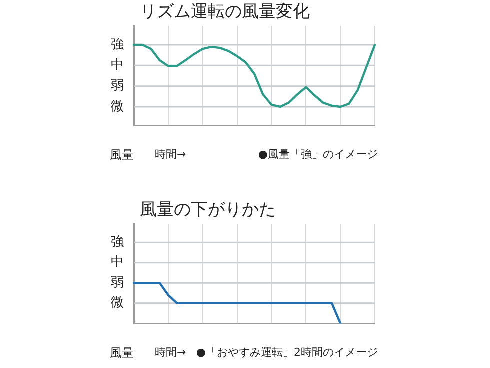  What do you see at coordinates (318, 154) in the screenshot?
I see `text: ●風量「強」のイメージ` at bounding box center [318, 154].